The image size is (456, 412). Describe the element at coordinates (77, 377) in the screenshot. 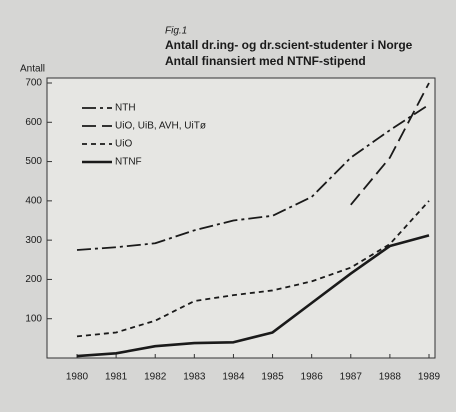

I see `x-tick-label: 1980` at that location.